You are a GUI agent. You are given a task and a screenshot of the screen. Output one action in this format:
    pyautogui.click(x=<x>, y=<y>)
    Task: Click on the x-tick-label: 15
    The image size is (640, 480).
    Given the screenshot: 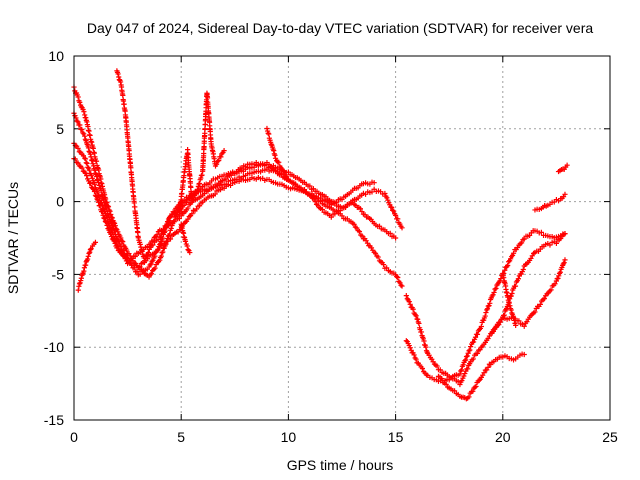 What is the action you would take?
    pyautogui.click(x=396, y=437)
    